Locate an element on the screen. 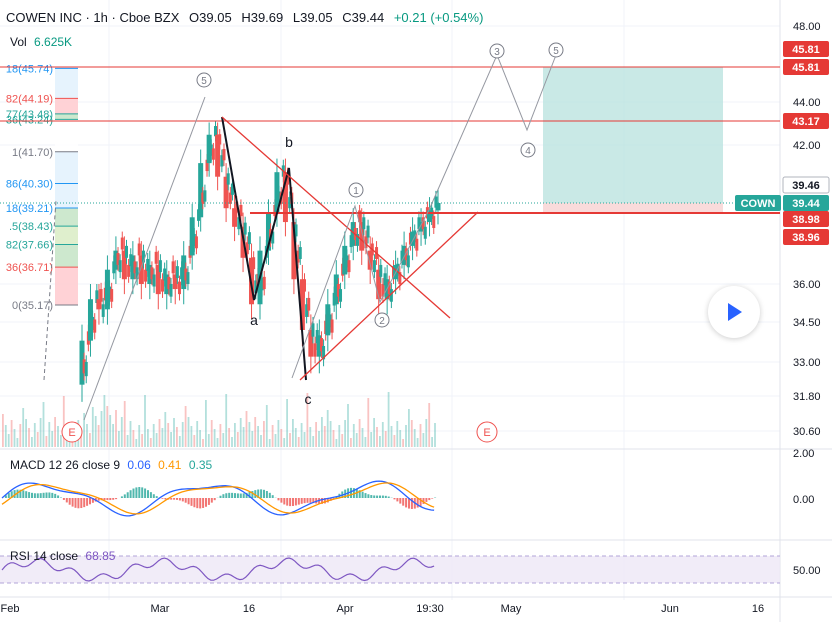  macd-hist-value: 0.35 is located at coordinates (200, 465).